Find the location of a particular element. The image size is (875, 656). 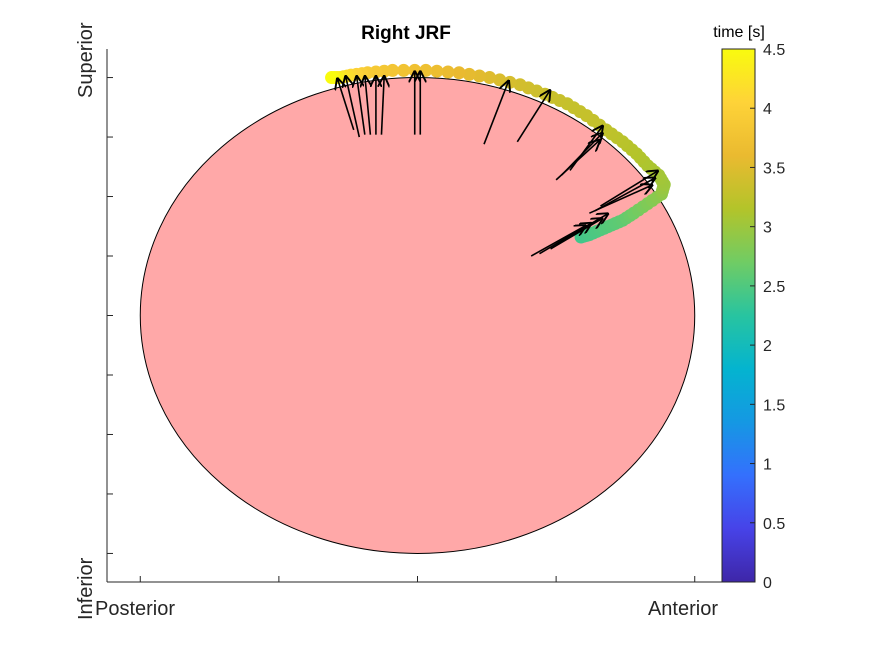

colorbar-gradient is located at coordinates (738, 315).